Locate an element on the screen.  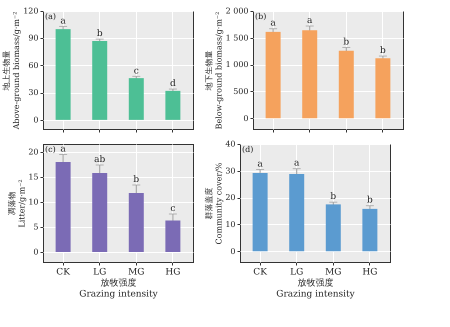
annotation: (c) is located at coordinates (50, 149).